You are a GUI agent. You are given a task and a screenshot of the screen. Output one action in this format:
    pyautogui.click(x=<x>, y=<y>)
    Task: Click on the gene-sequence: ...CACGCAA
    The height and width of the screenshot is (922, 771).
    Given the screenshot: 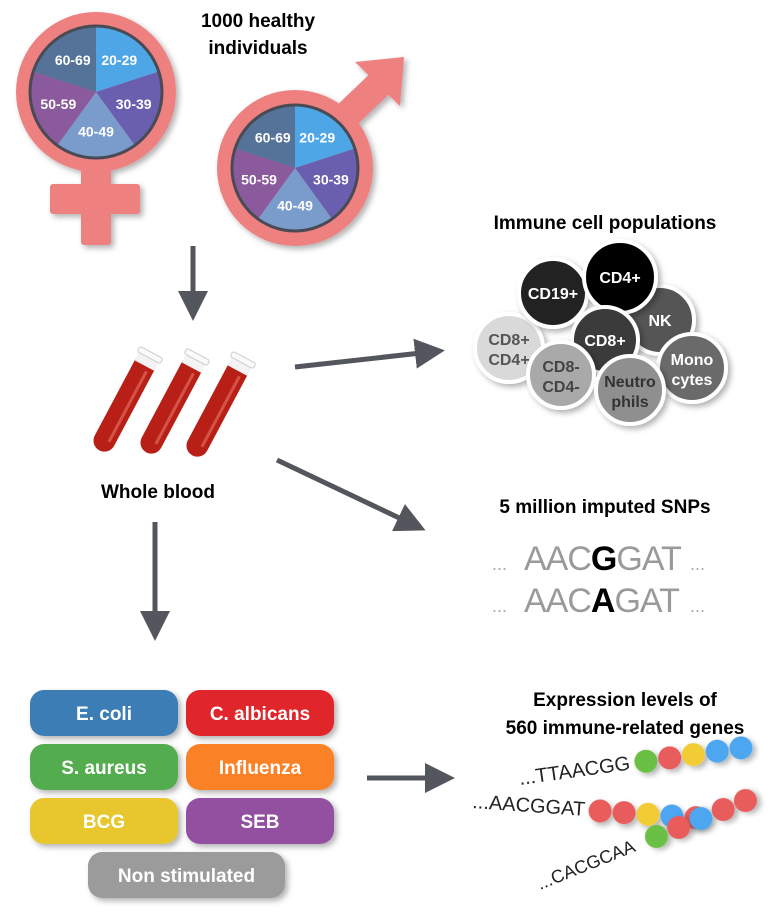 What is the action you would take?
    pyautogui.click(x=586, y=865)
    